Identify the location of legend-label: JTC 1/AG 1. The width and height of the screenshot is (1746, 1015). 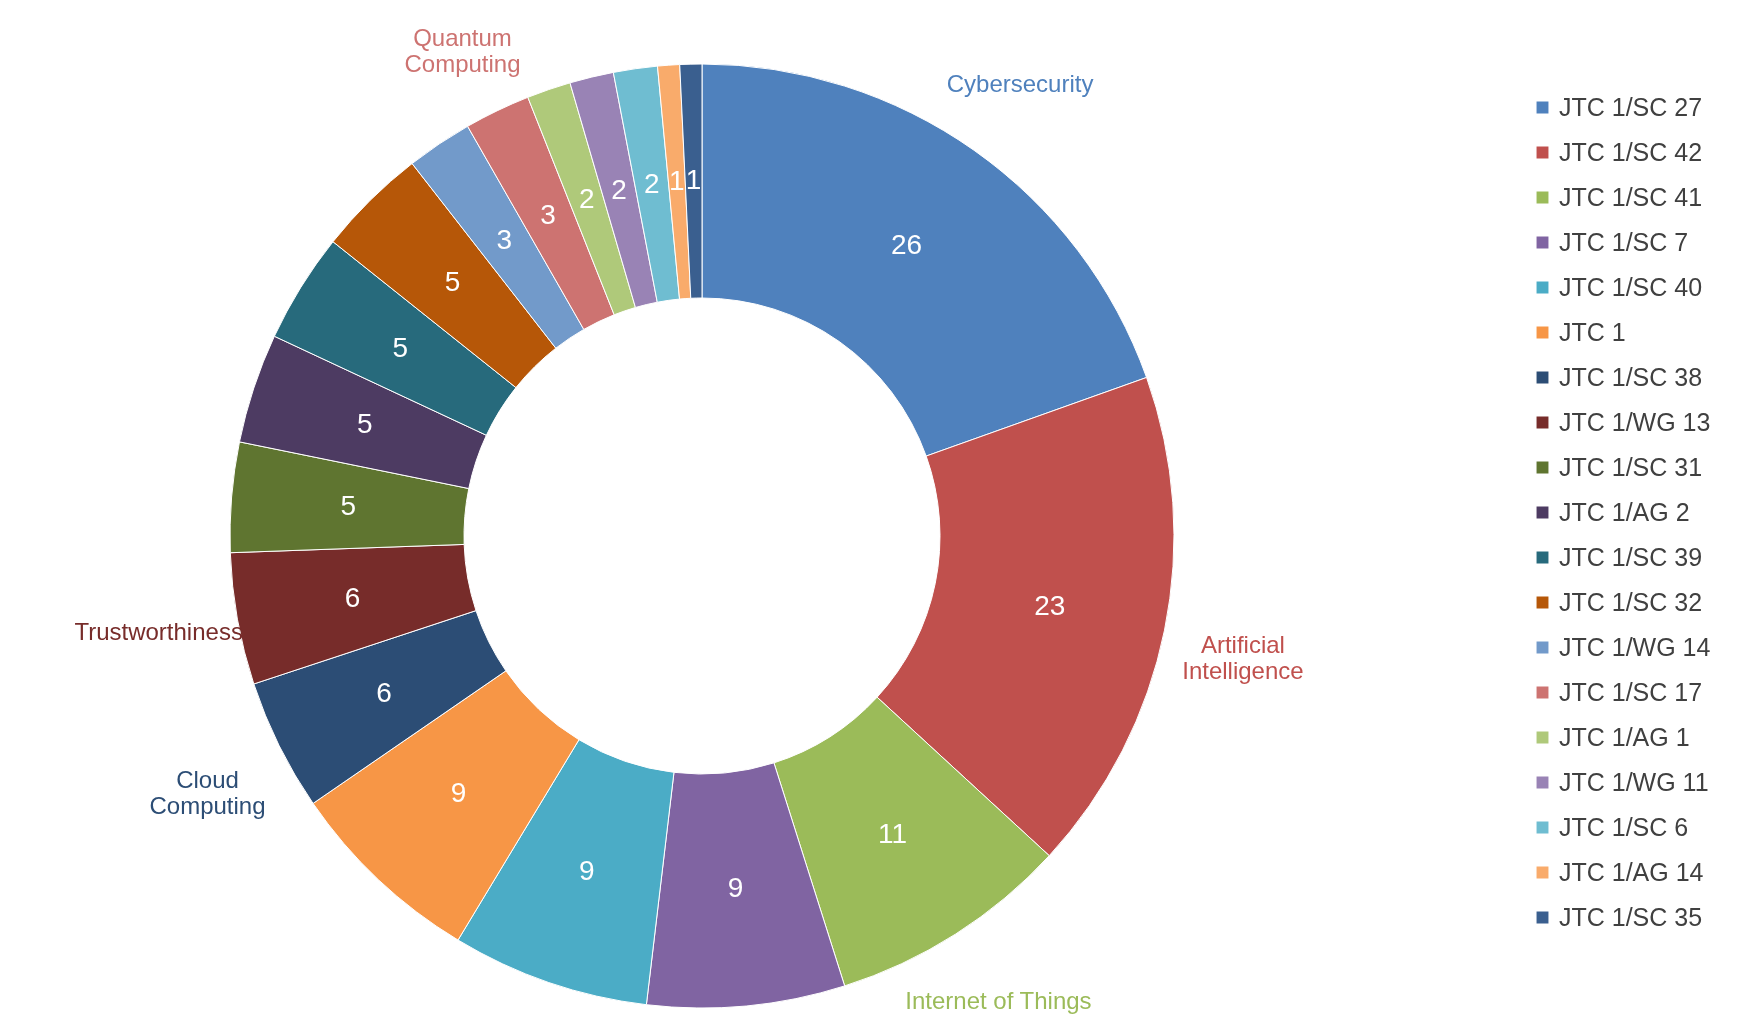
(1624, 736).